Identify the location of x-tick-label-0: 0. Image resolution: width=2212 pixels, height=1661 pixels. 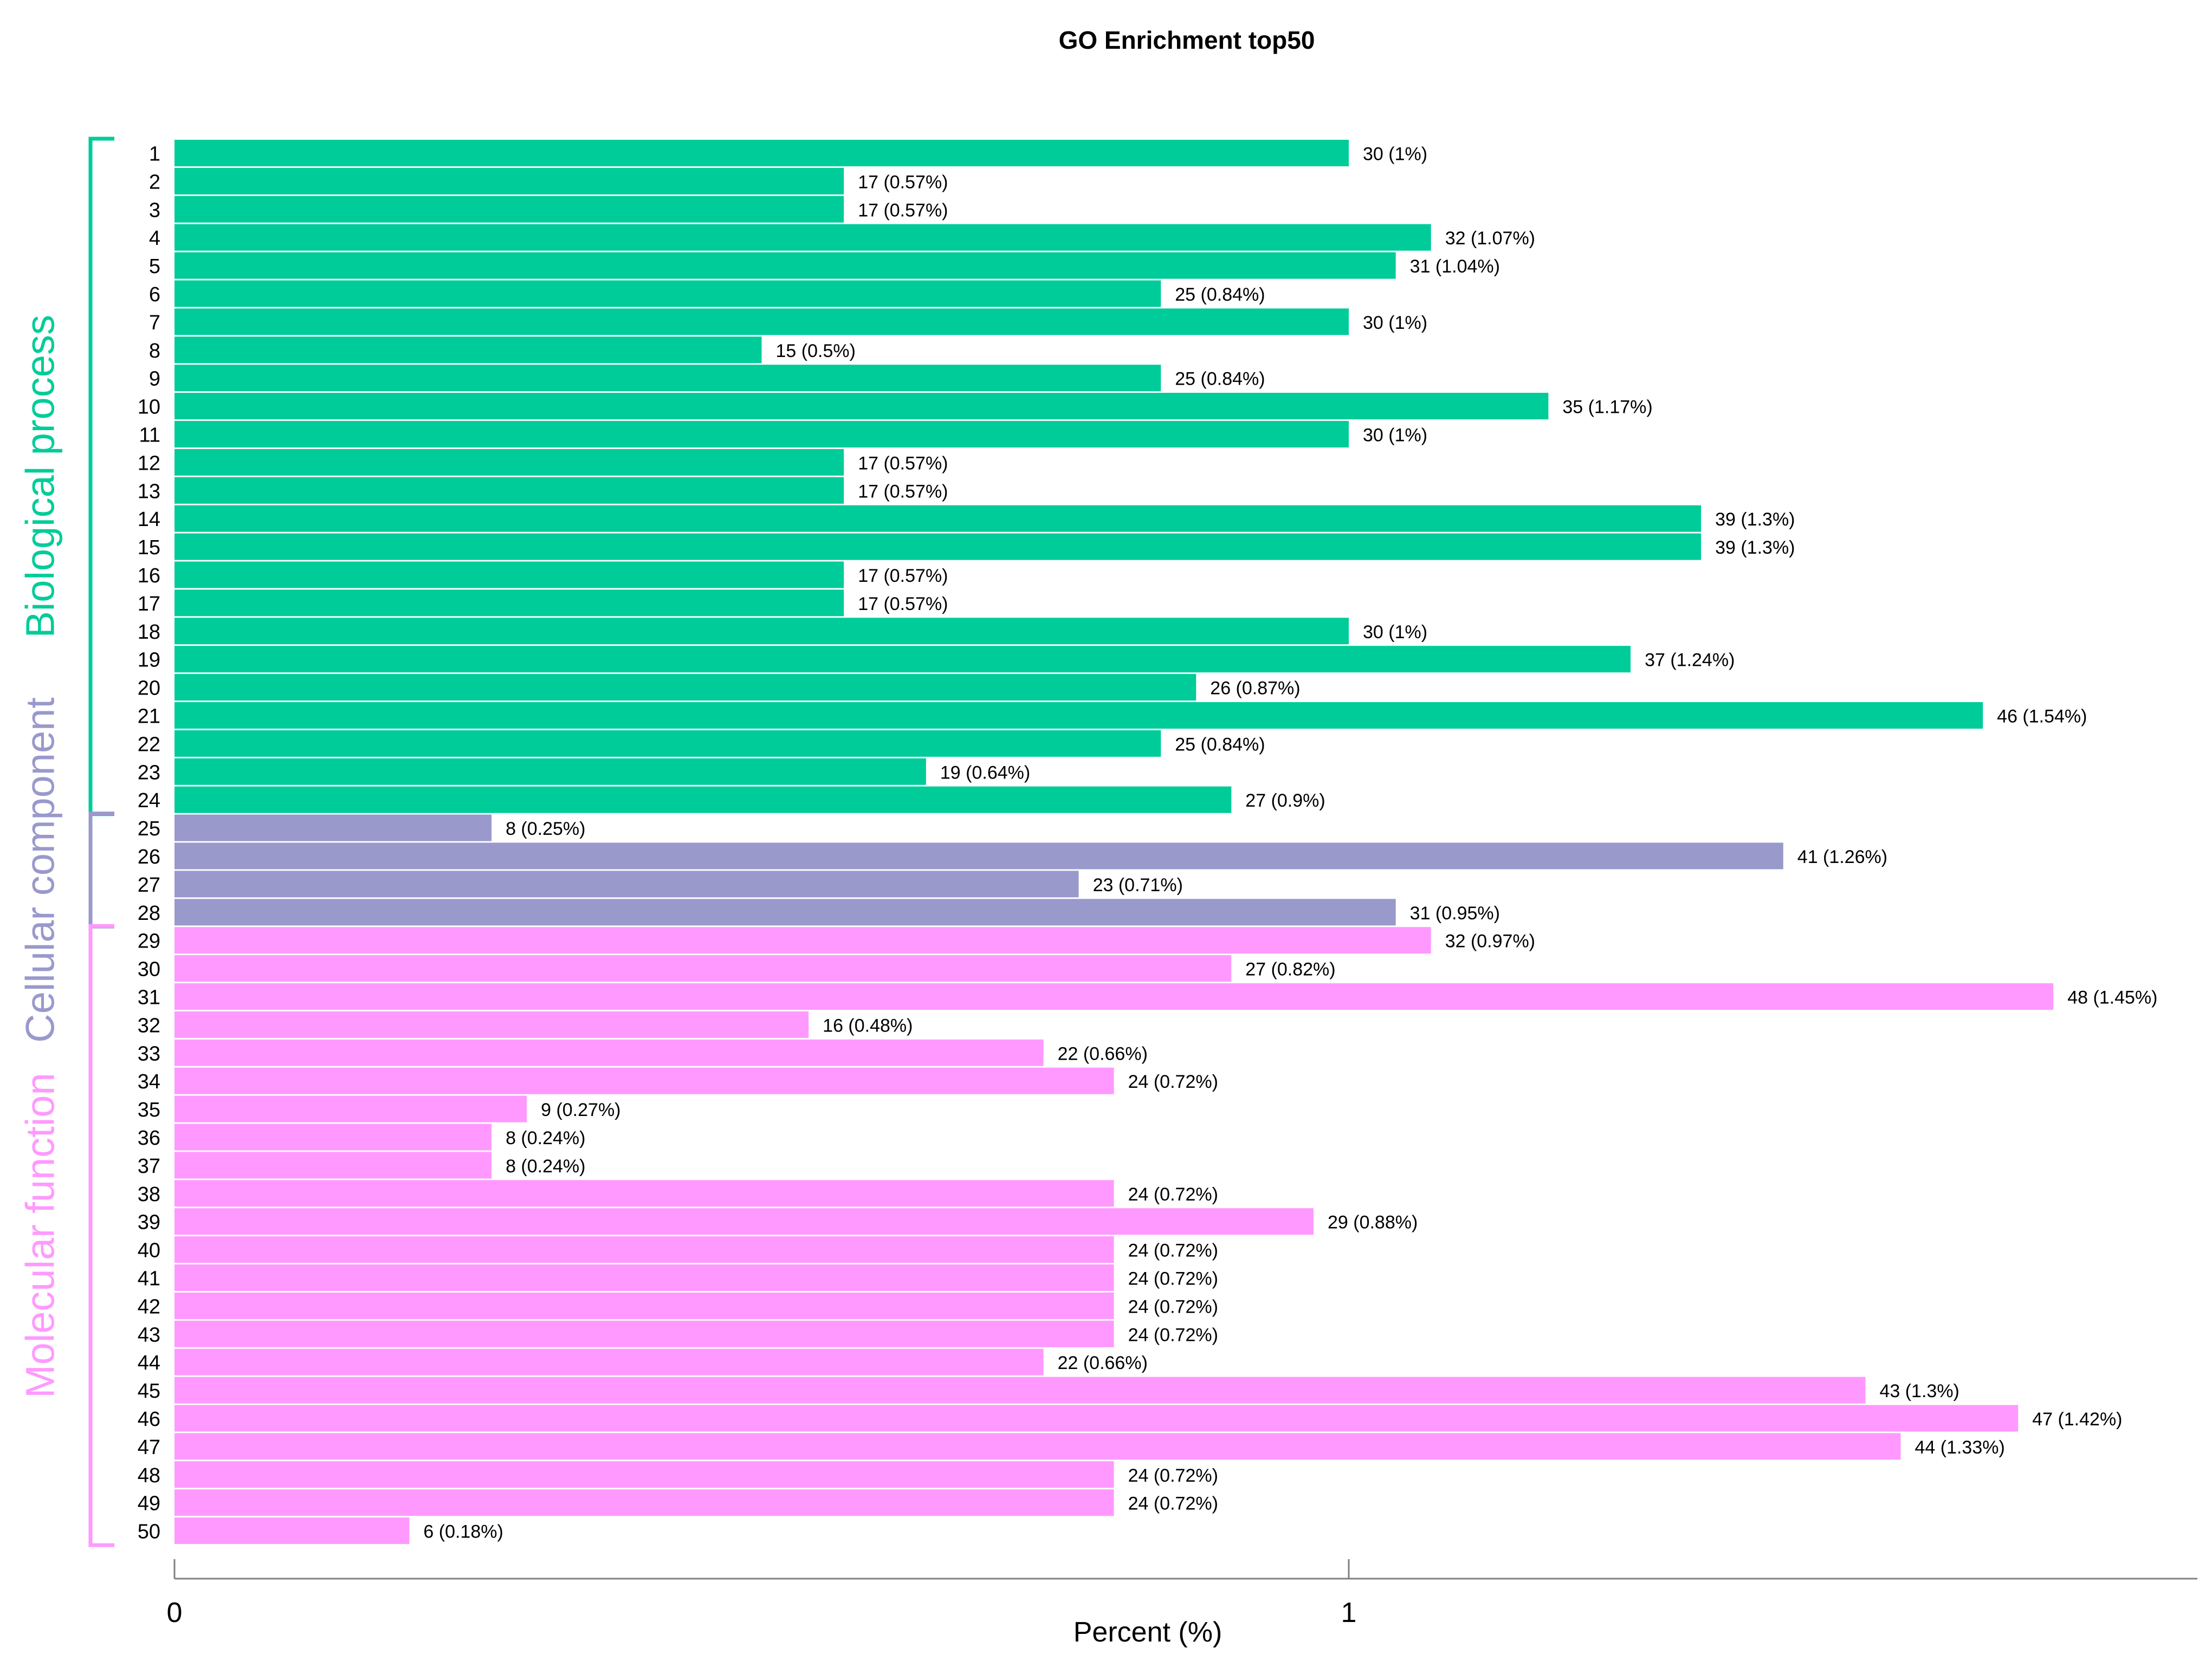
(175, 1612).